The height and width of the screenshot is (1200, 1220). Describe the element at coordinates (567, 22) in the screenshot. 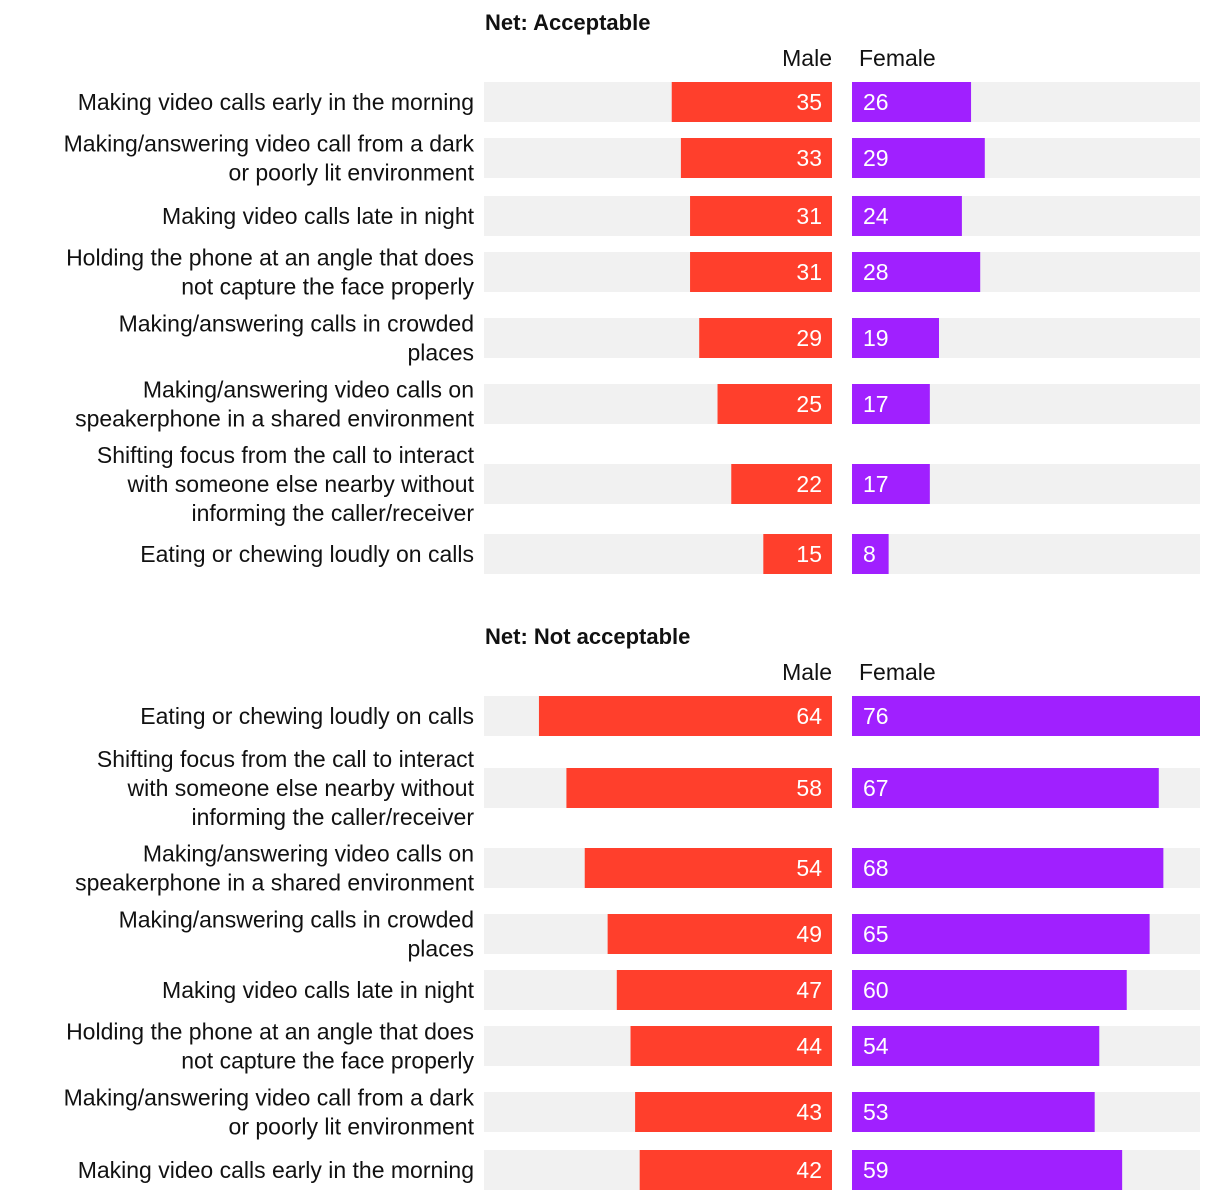

I see `chart-title: Net: Acceptable` at that location.